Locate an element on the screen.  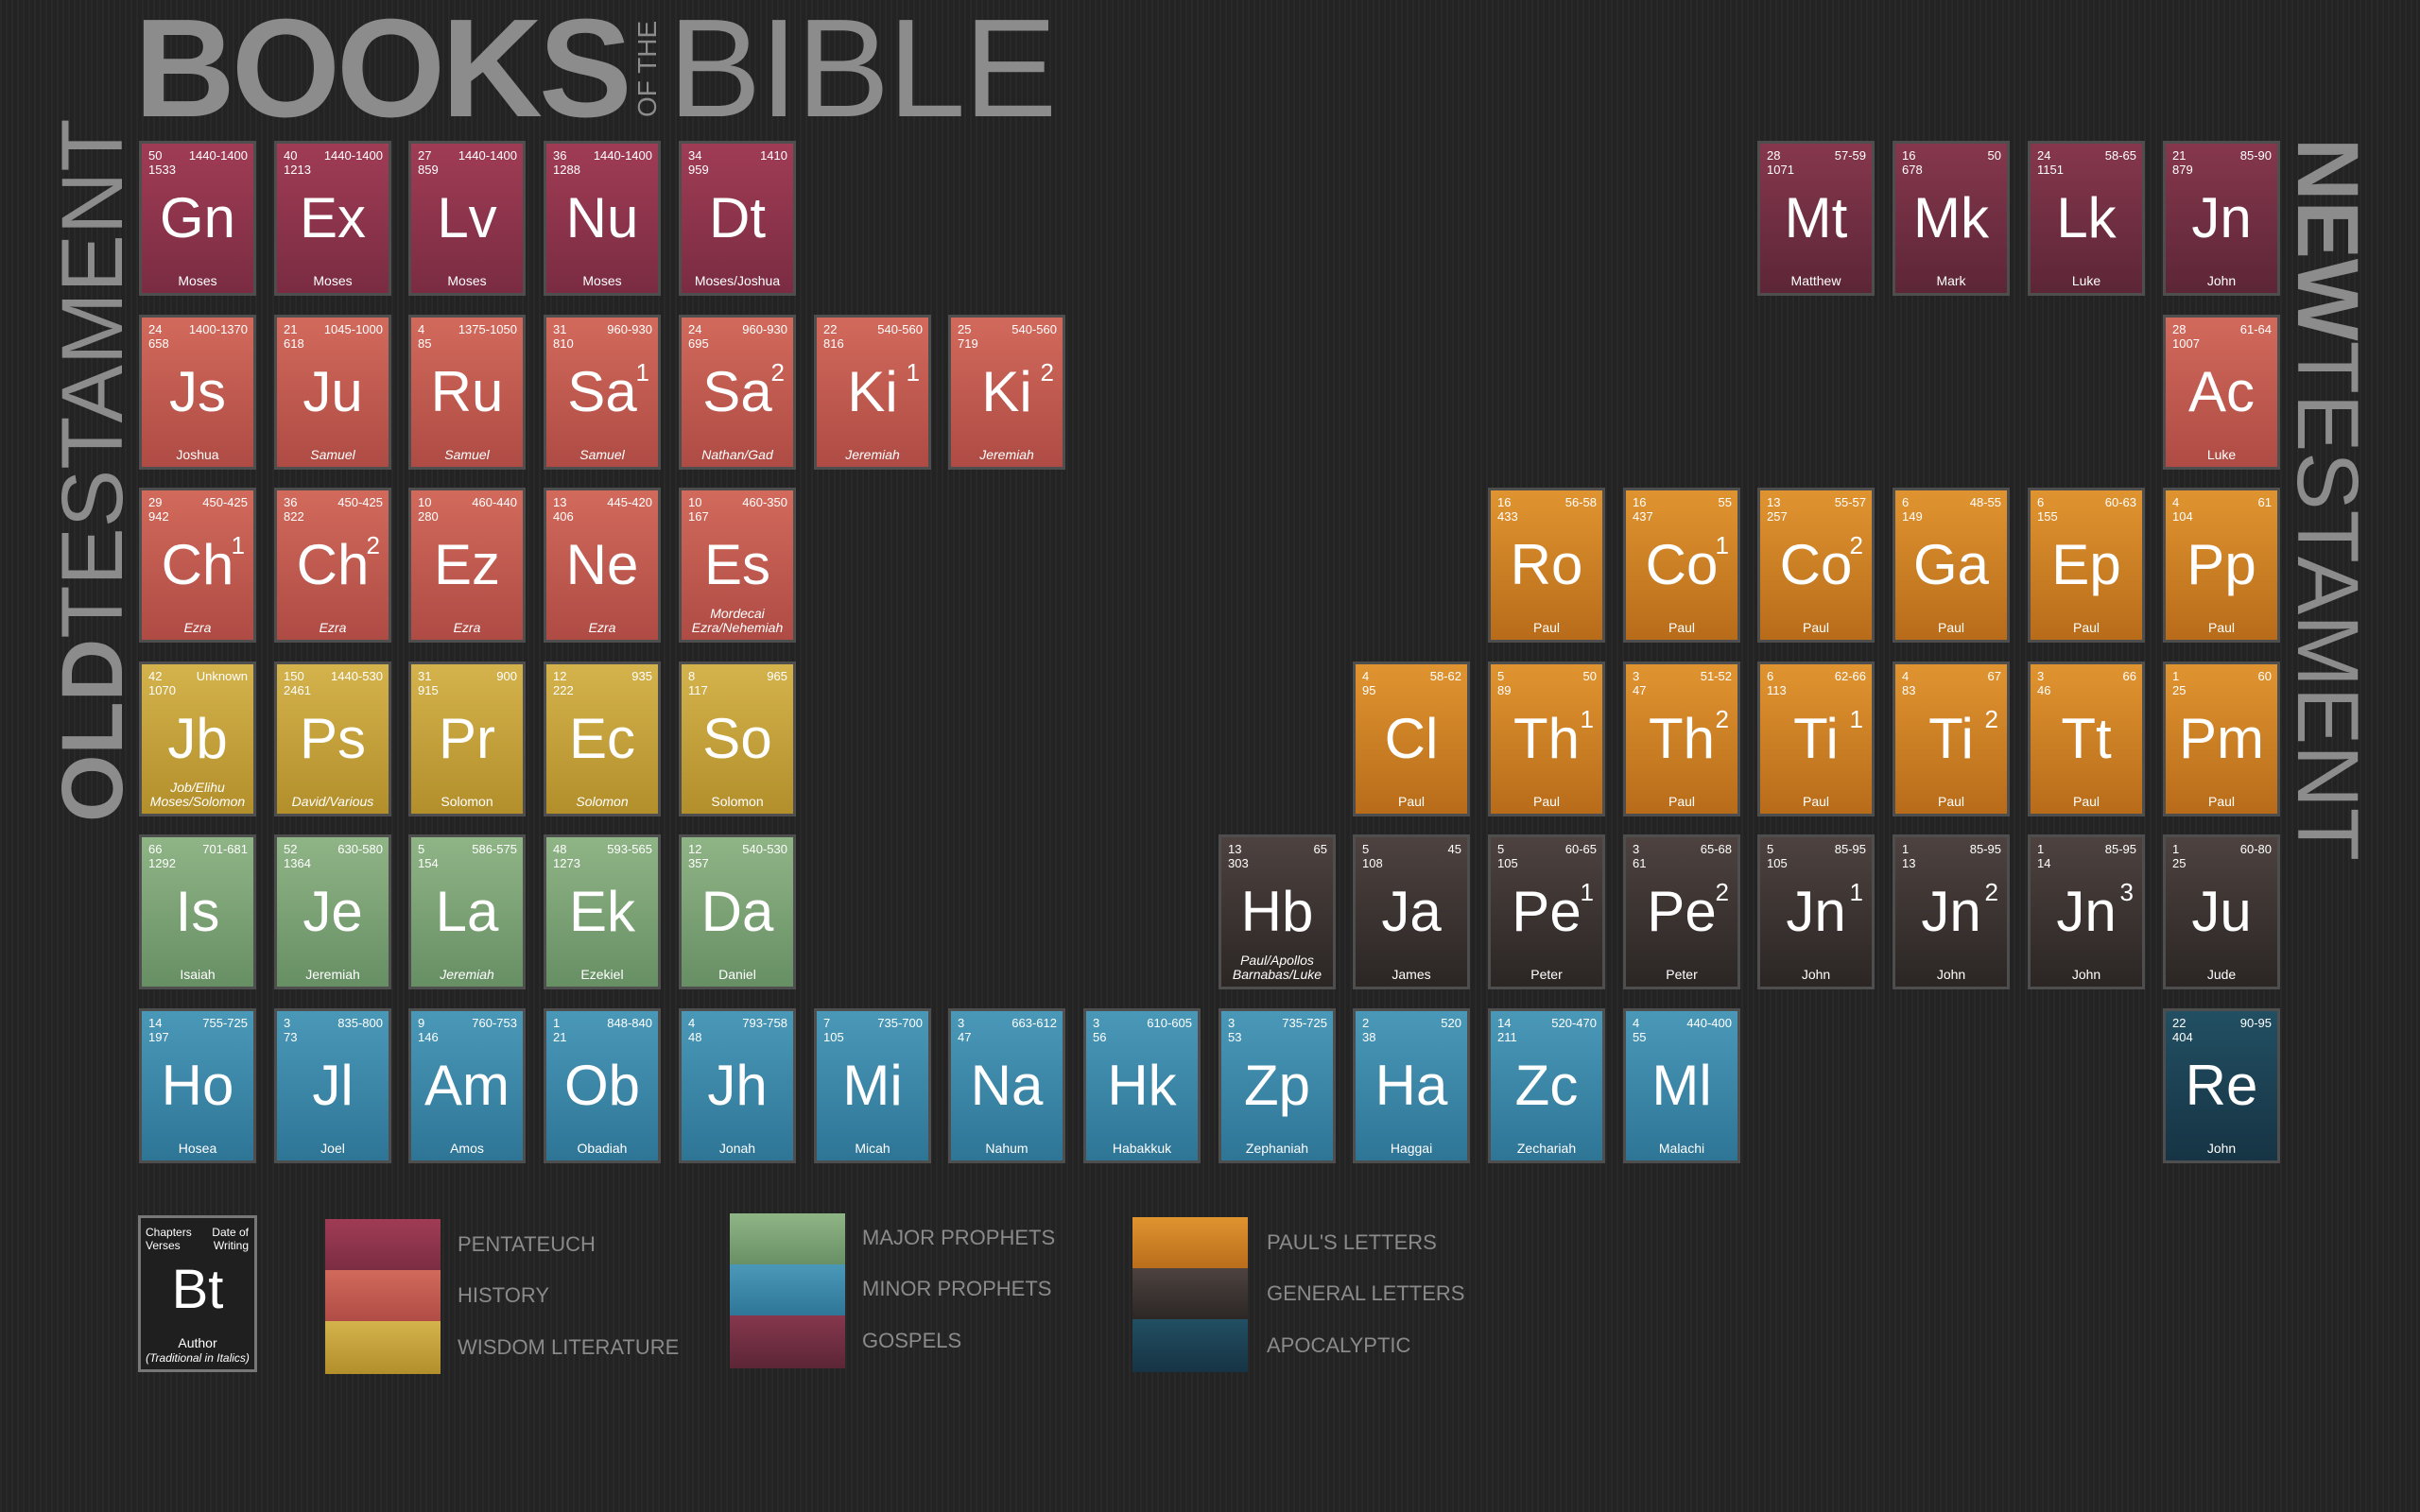
book-symbol: Ho is located at coordinates (197, 1085).